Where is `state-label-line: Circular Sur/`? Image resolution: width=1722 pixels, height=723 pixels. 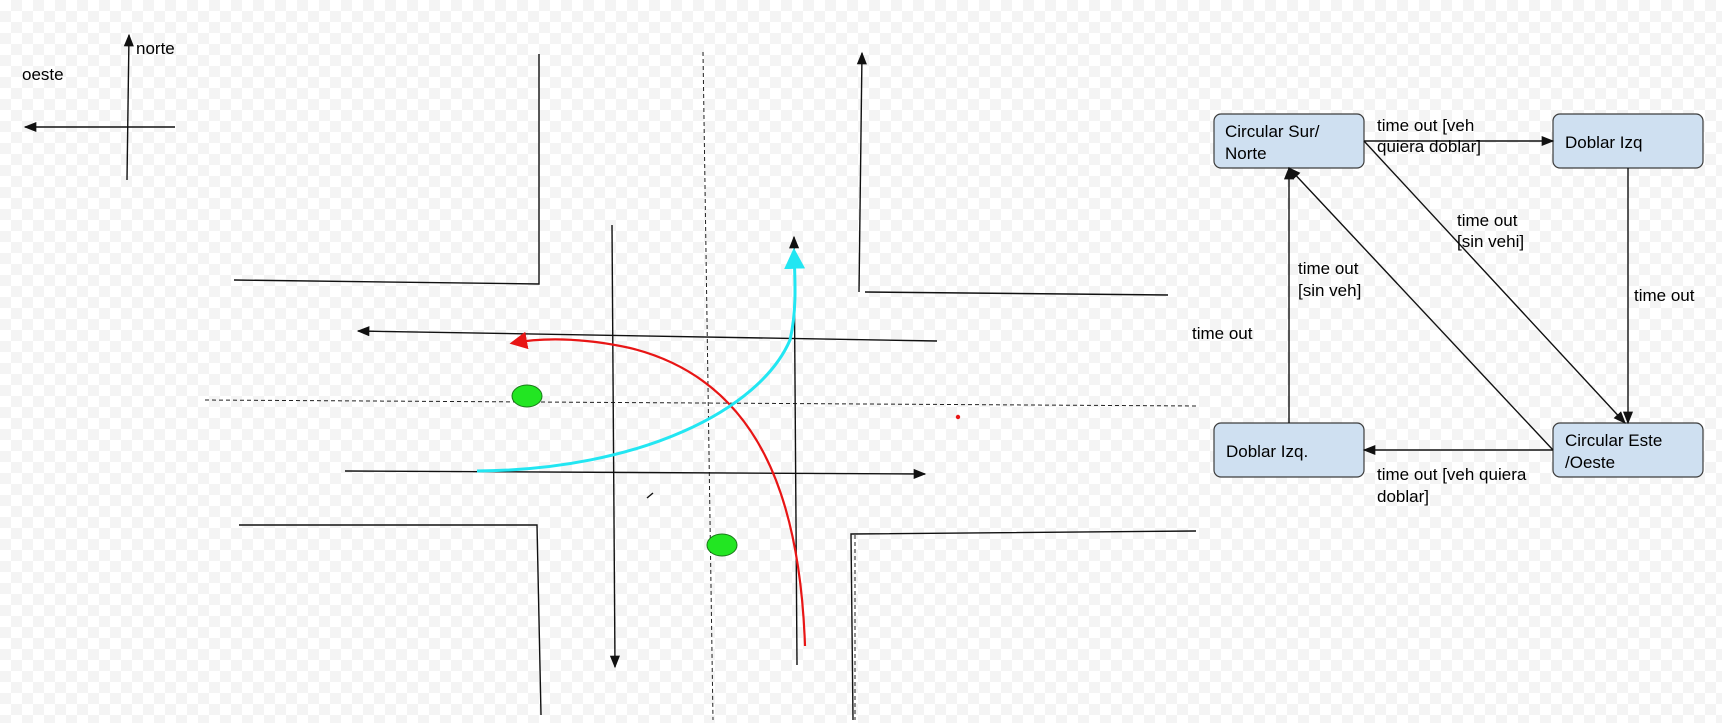 state-label-line: Circular Sur/ is located at coordinates (1272, 131).